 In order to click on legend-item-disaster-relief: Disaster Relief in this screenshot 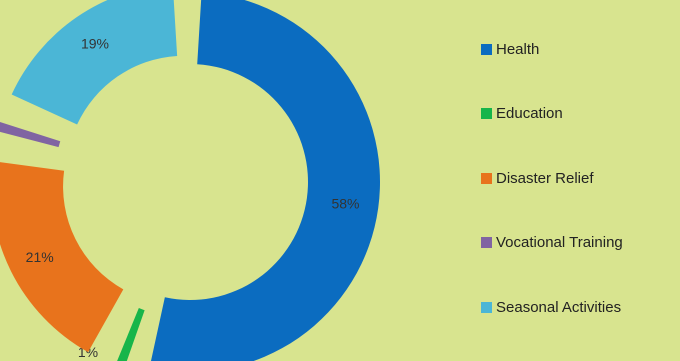, I will do `click(552, 178)`.